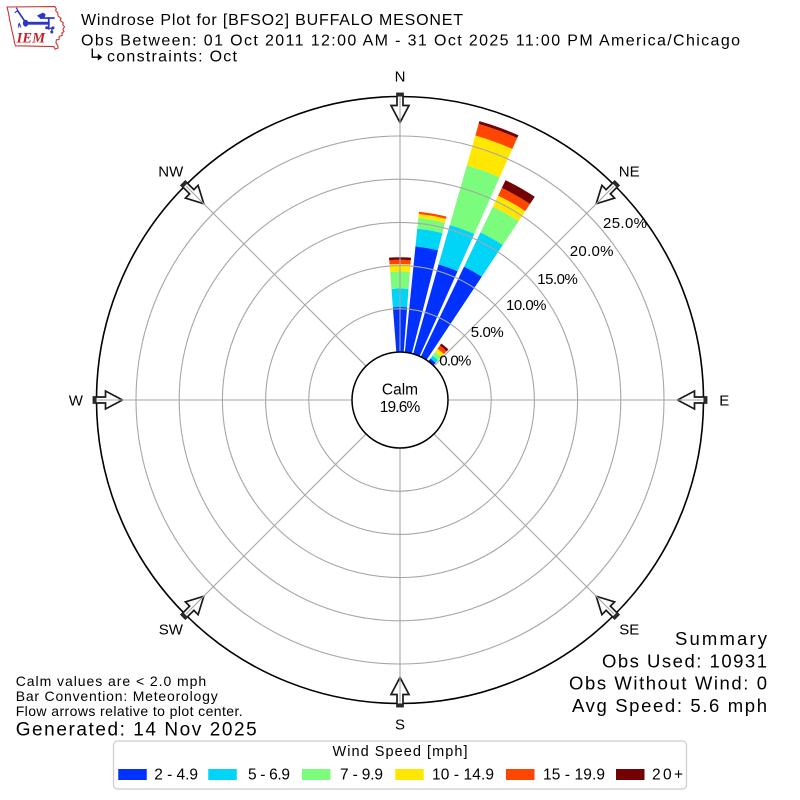 This screenshot has width=800, height=800. What do you see at coordinates (171, 630) in the screenshot?
I see `svg-text: SW` at bounding box center [171, 630].